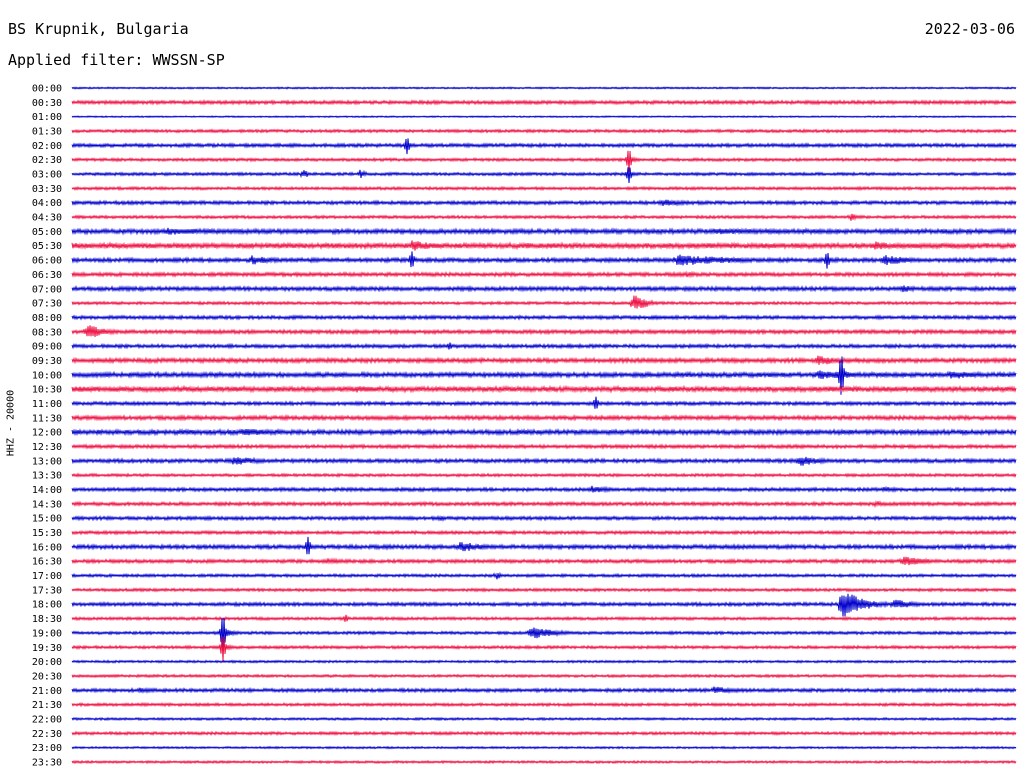 The height and width of the screenshot is (780, 1024). Describe the element at coordinates (47, 490) in the screenshot. I see `time-tick-label: 14:00` at that location.